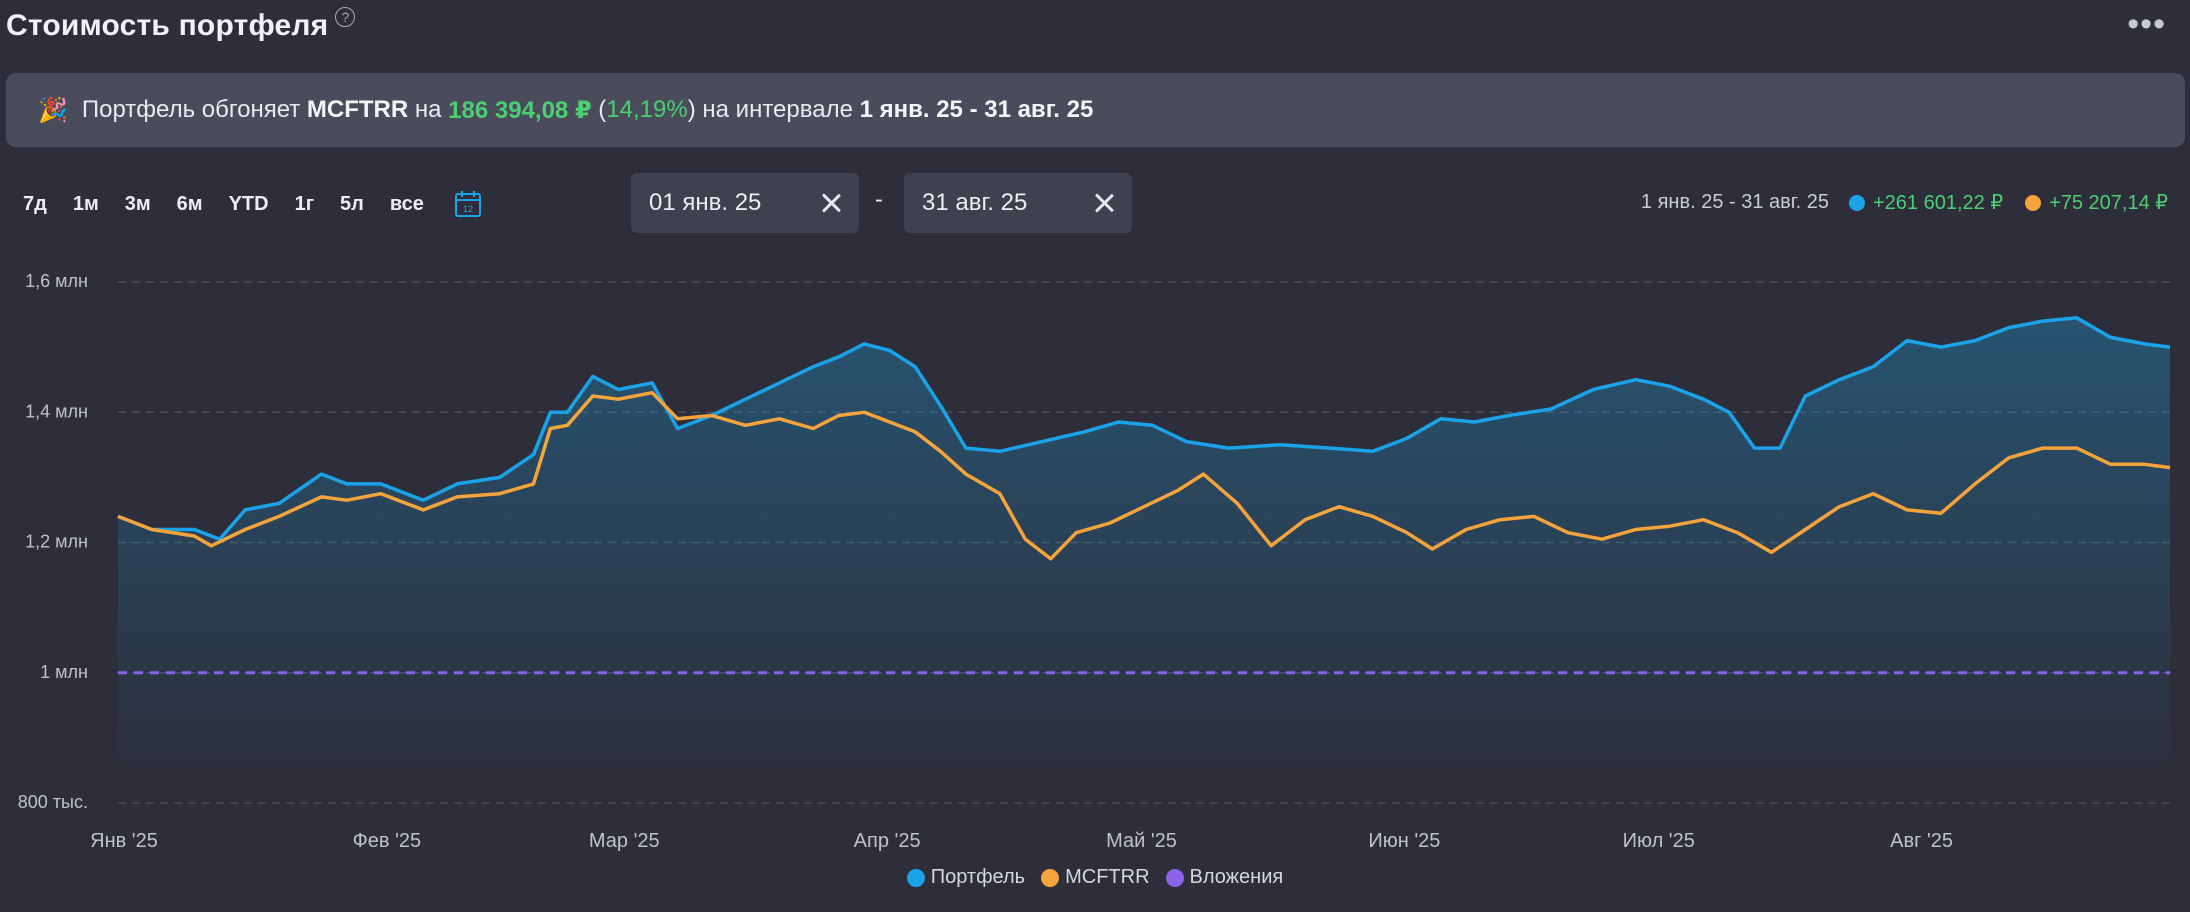 This screenshot has width=2190, height=912. I want to click on period-selector: 7д 1м 3м 6м YTD 1г 5л все 12, so click(247, 204).